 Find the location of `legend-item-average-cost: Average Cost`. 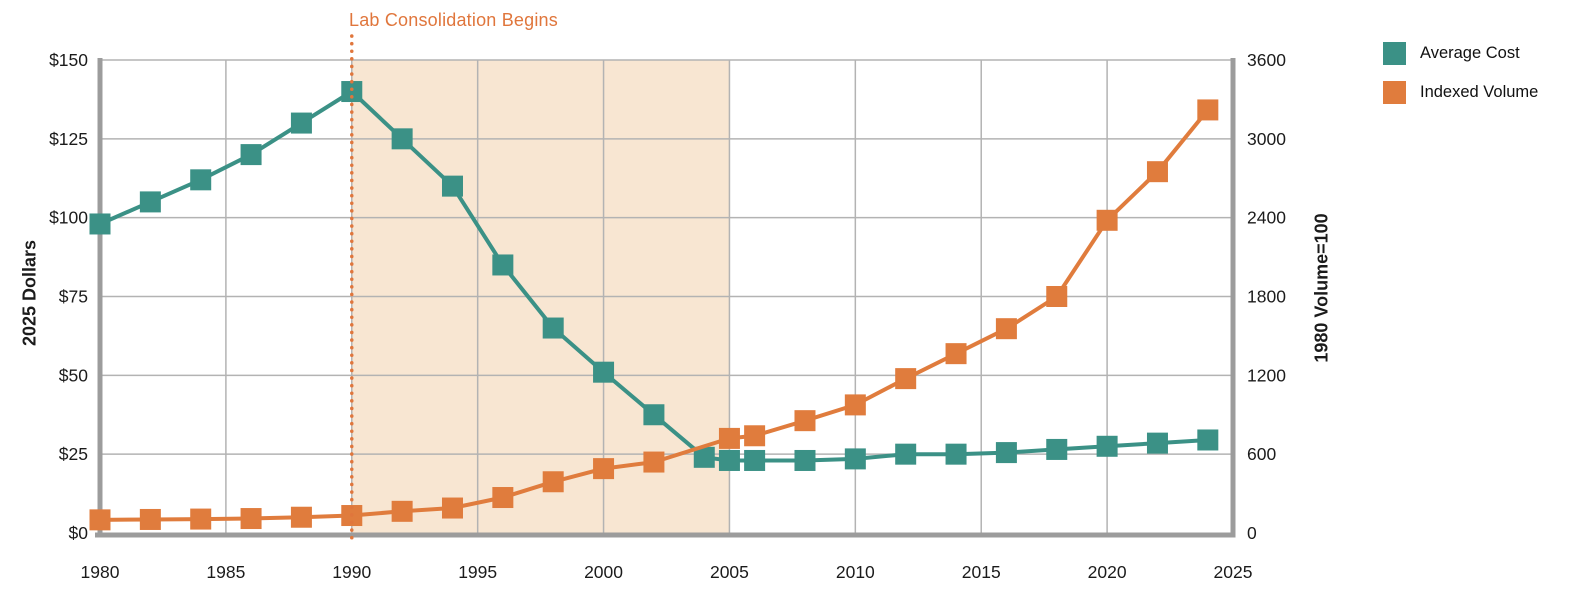

legend-item-average-cost: Average Cost is located at coordinates (1460, 53).